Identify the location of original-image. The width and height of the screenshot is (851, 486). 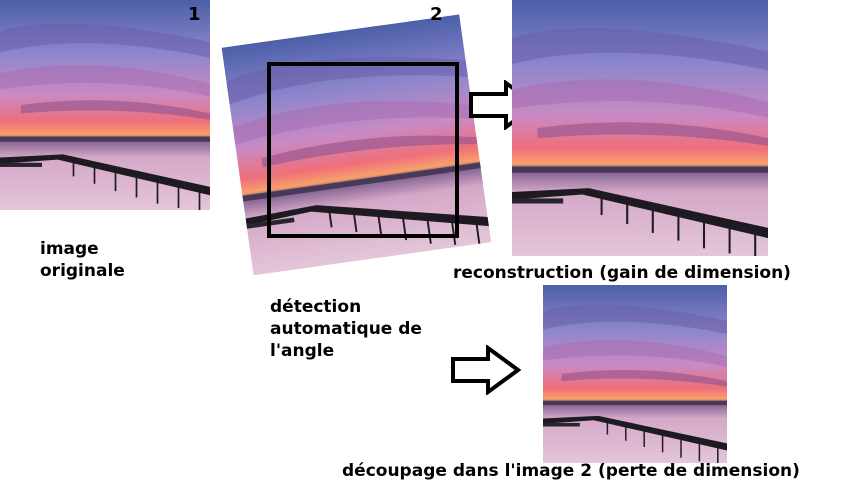
(105, 105).